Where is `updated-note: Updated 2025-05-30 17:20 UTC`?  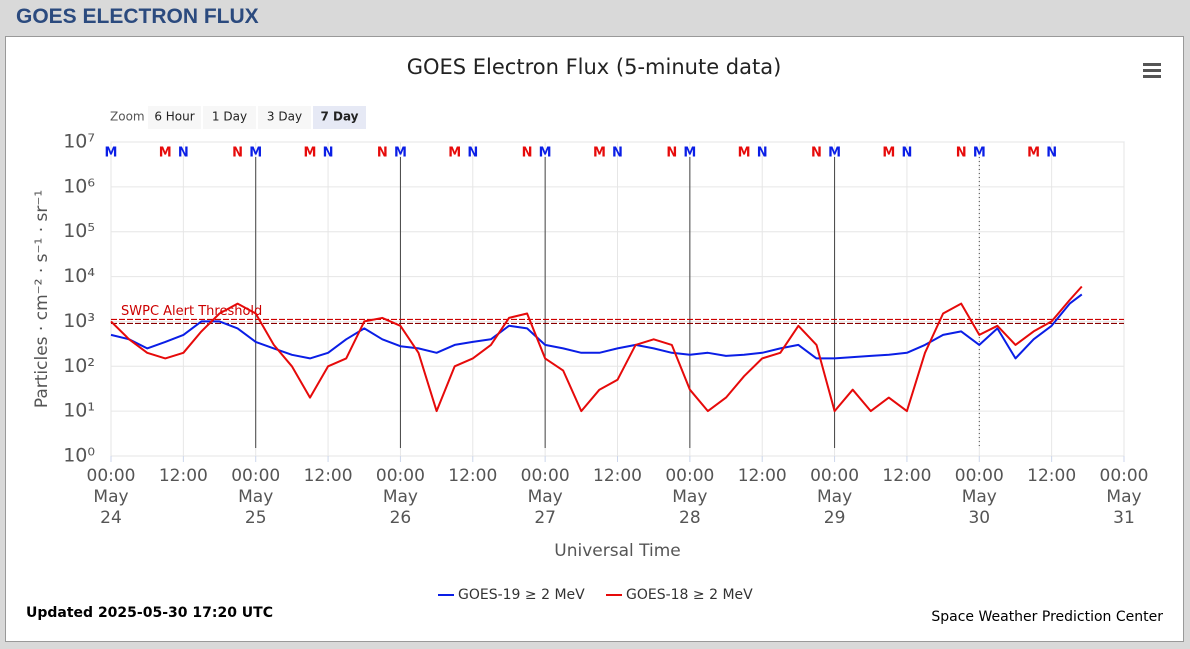
updated-note: Updated 2025-05-30 17:20 UTC is located at coordinates (149, 613).